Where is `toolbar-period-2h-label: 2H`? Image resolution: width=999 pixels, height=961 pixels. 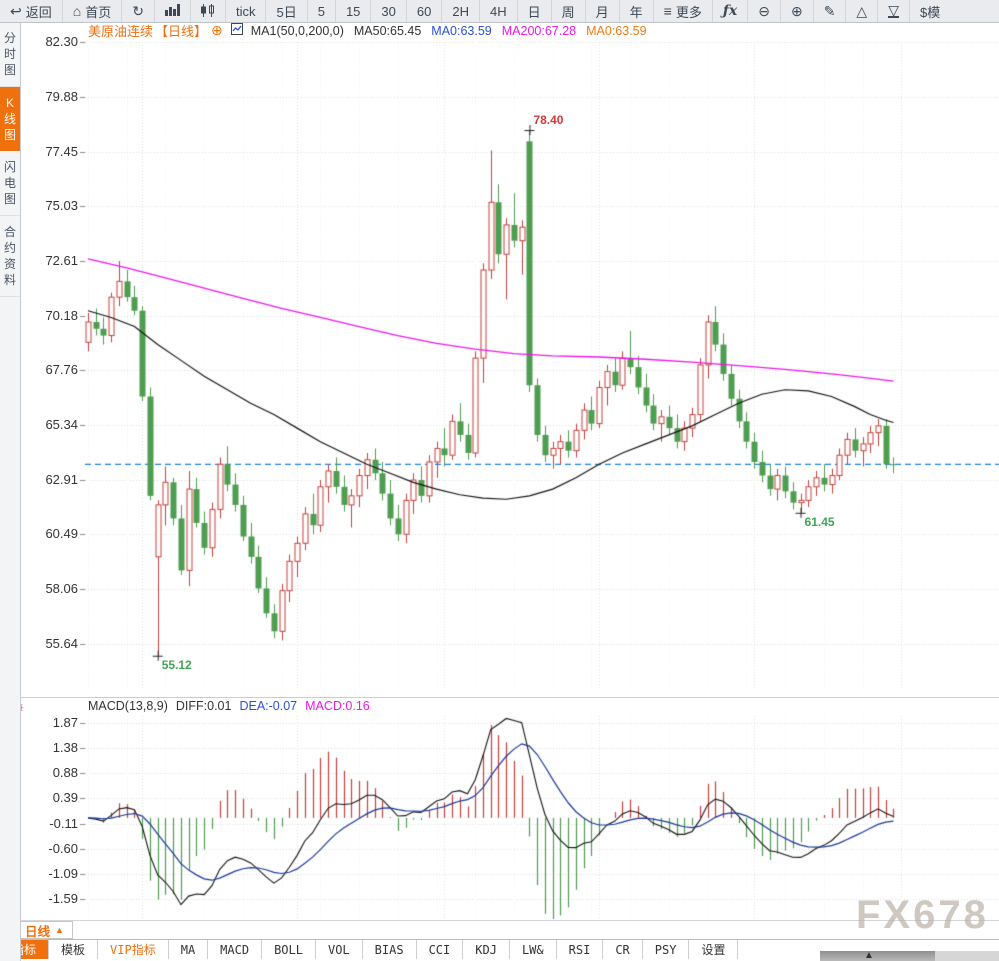
toolbar-period-2h-label: 2H is located at coordinates (460, 11).